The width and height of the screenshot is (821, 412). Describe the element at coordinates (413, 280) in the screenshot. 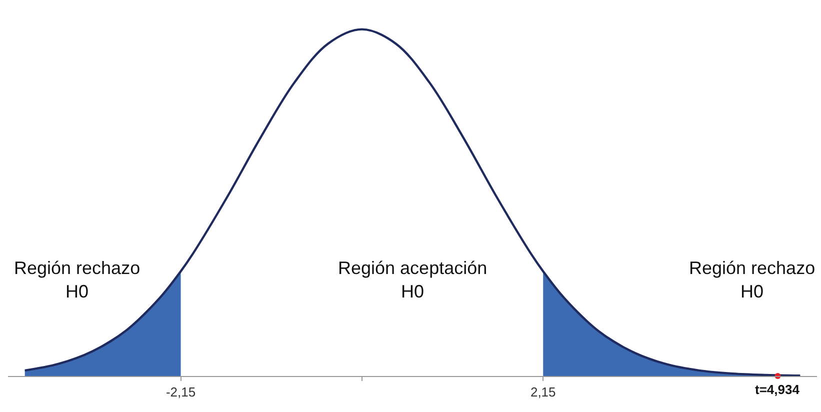

I see `annotation: Región aceptación H0` at that location.